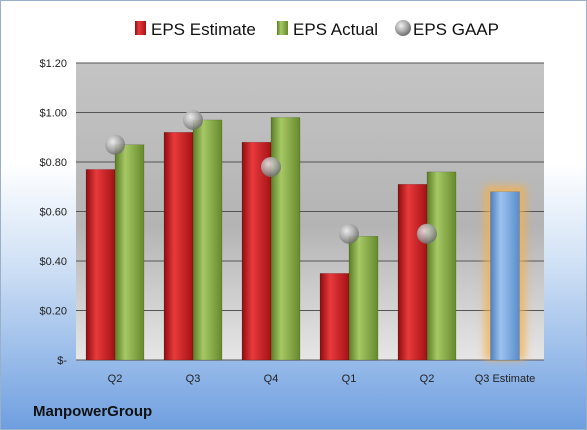  I want to click on y-tick-label: $1.00, so click(53, 114).